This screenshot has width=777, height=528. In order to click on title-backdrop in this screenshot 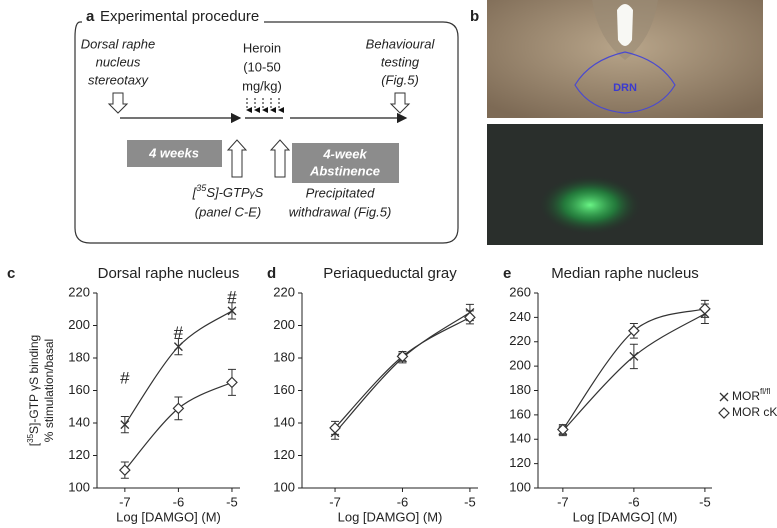, I will do `click(173, 17)`.